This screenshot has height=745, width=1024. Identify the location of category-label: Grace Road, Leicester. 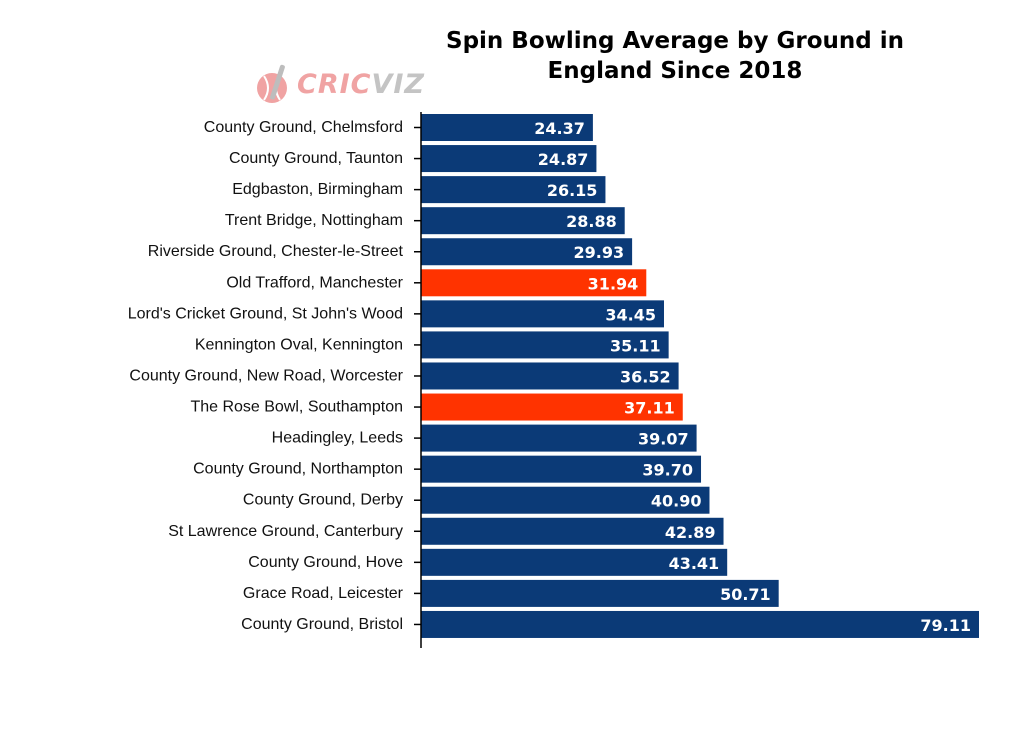
(323, 593).